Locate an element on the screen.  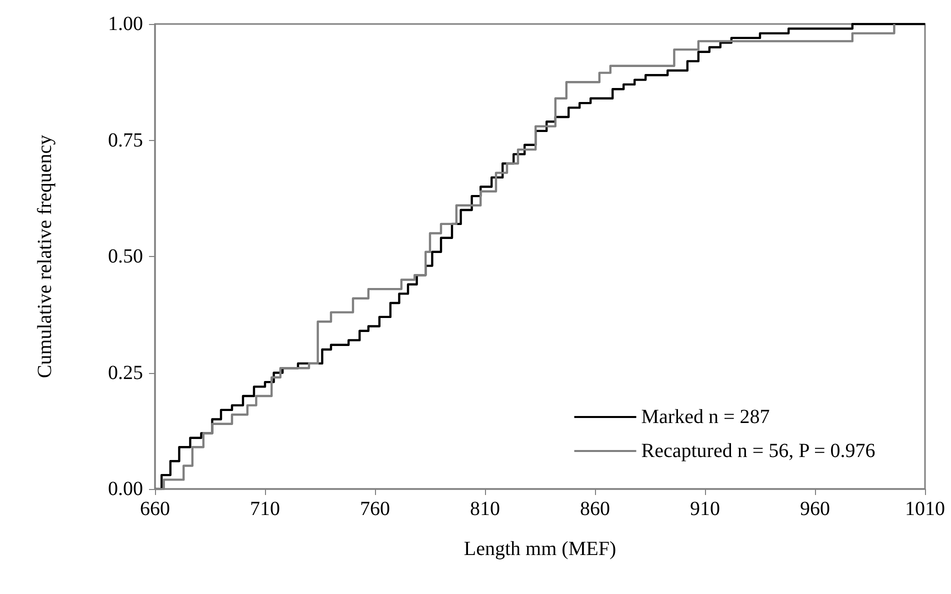
x-tick-label: 810 is located at coordinates (485, 509).